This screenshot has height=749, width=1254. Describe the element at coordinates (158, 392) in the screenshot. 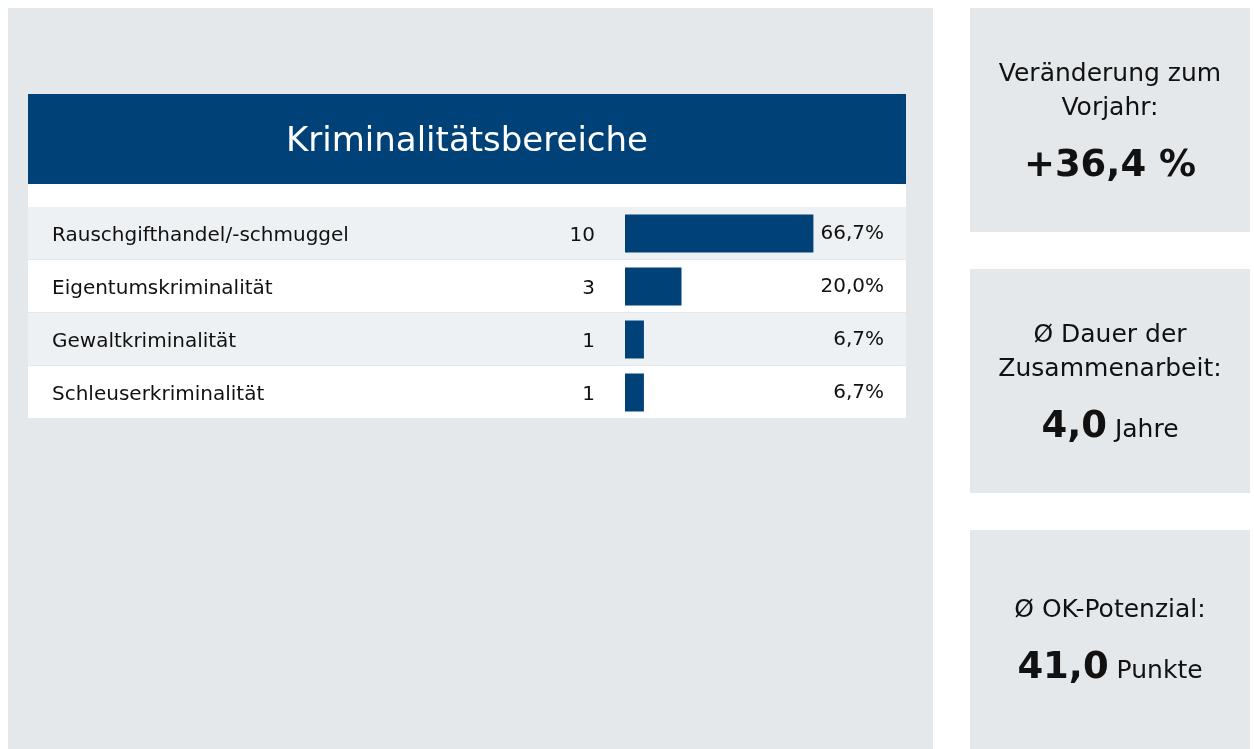

I see `y-tick-label: Schleuserkriminalität` at that location.